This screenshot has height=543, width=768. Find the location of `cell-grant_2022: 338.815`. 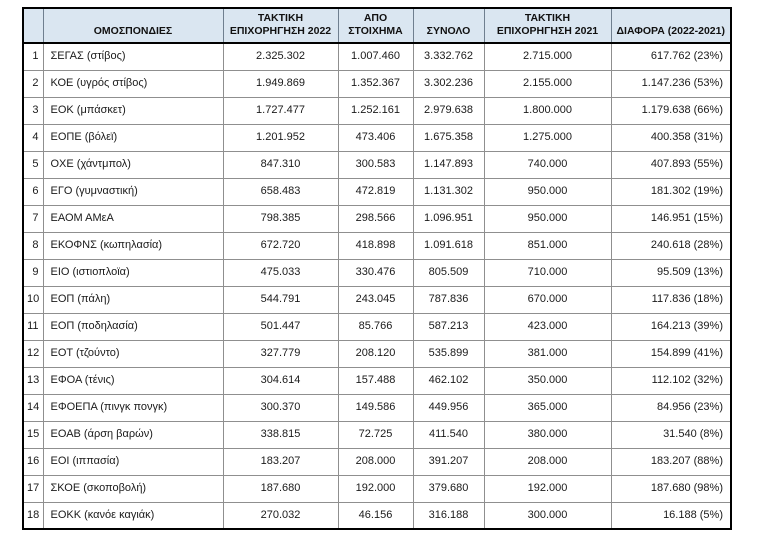

cell-grant_2022: 338.815 is located at coordinates (280, 434).